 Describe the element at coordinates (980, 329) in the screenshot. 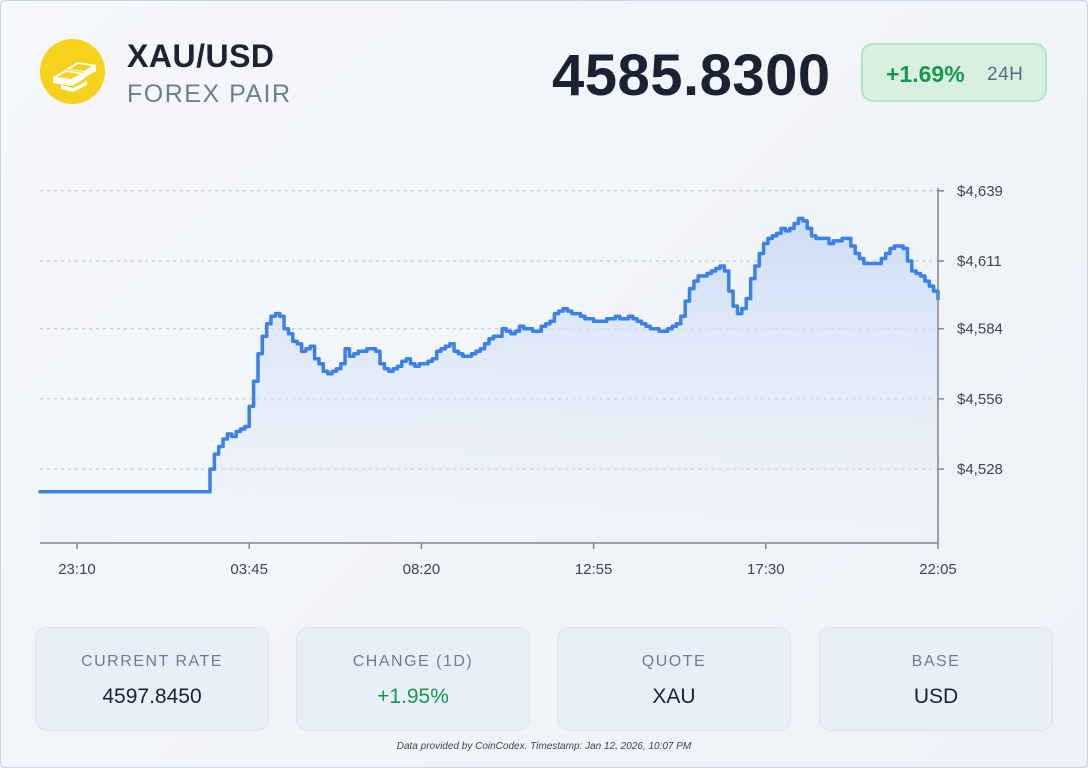

I see `y-tick-label: $4,584` at that location.